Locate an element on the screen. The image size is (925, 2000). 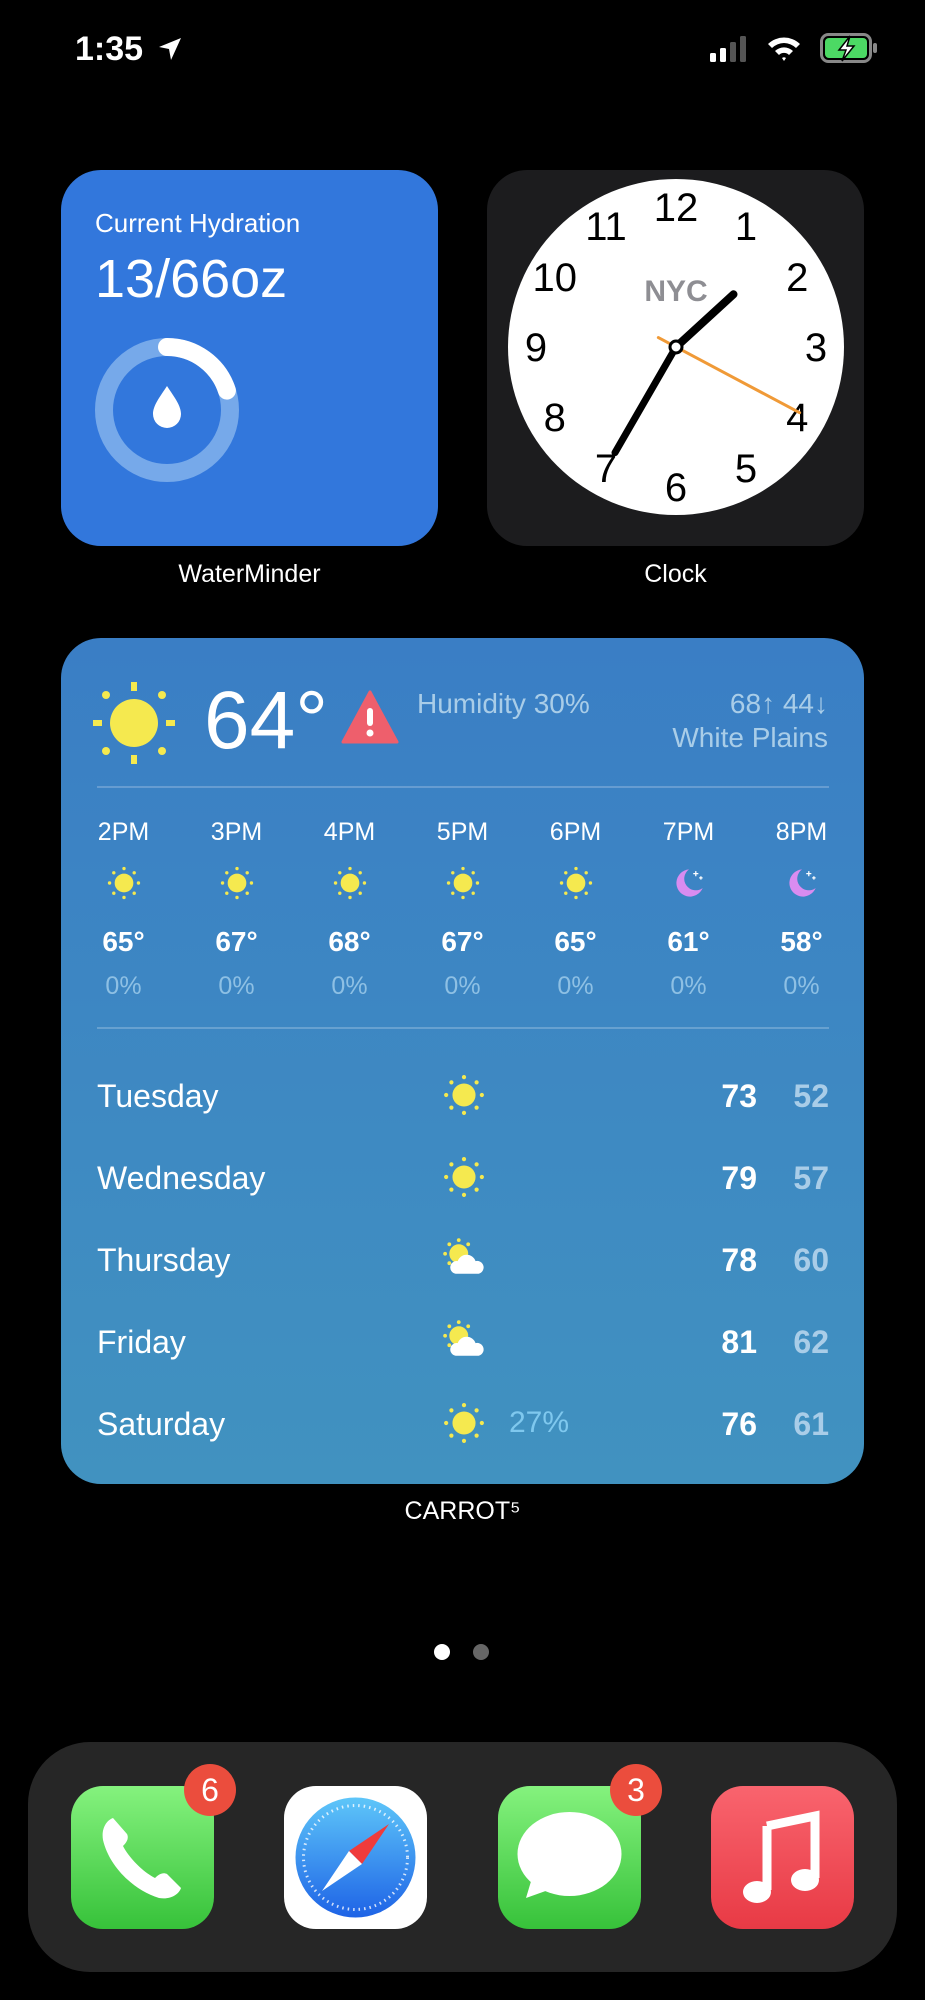
clock-number: 8 is located at coordinates (555, 418).